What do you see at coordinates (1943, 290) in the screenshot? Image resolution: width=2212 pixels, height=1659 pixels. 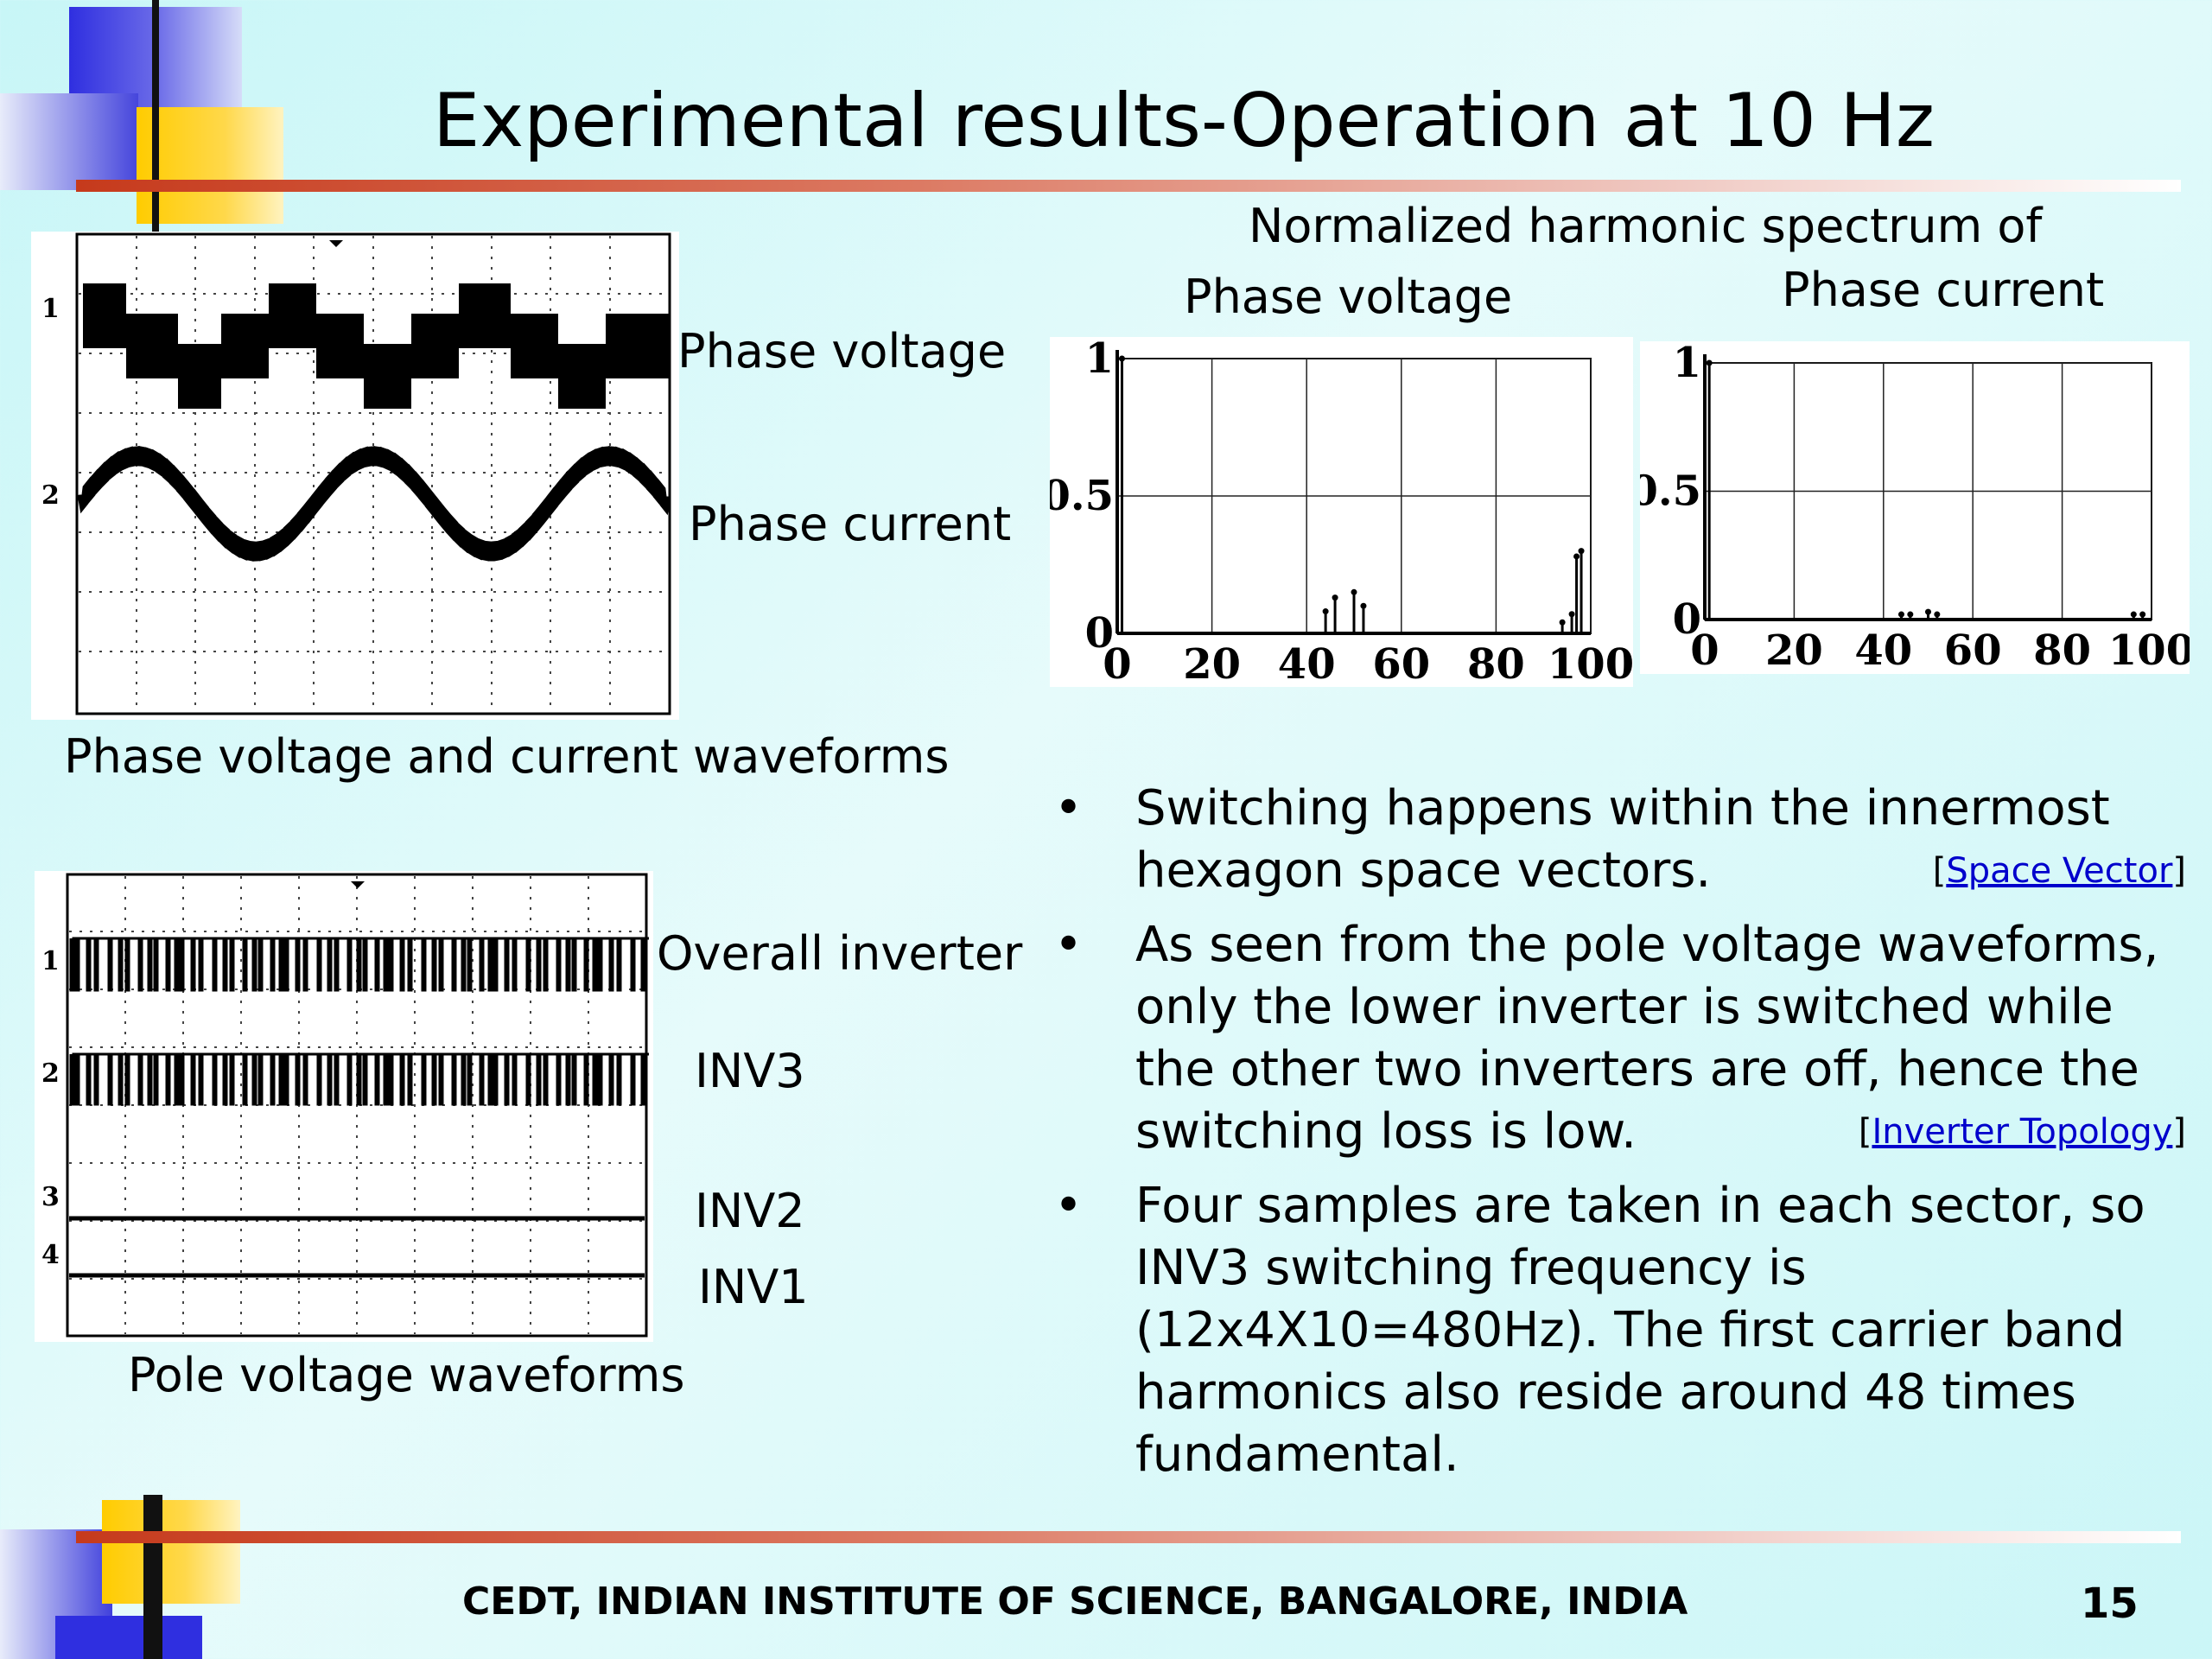 I see `spectrum-current-title: Phase current` at bounding box center [1943, 290].